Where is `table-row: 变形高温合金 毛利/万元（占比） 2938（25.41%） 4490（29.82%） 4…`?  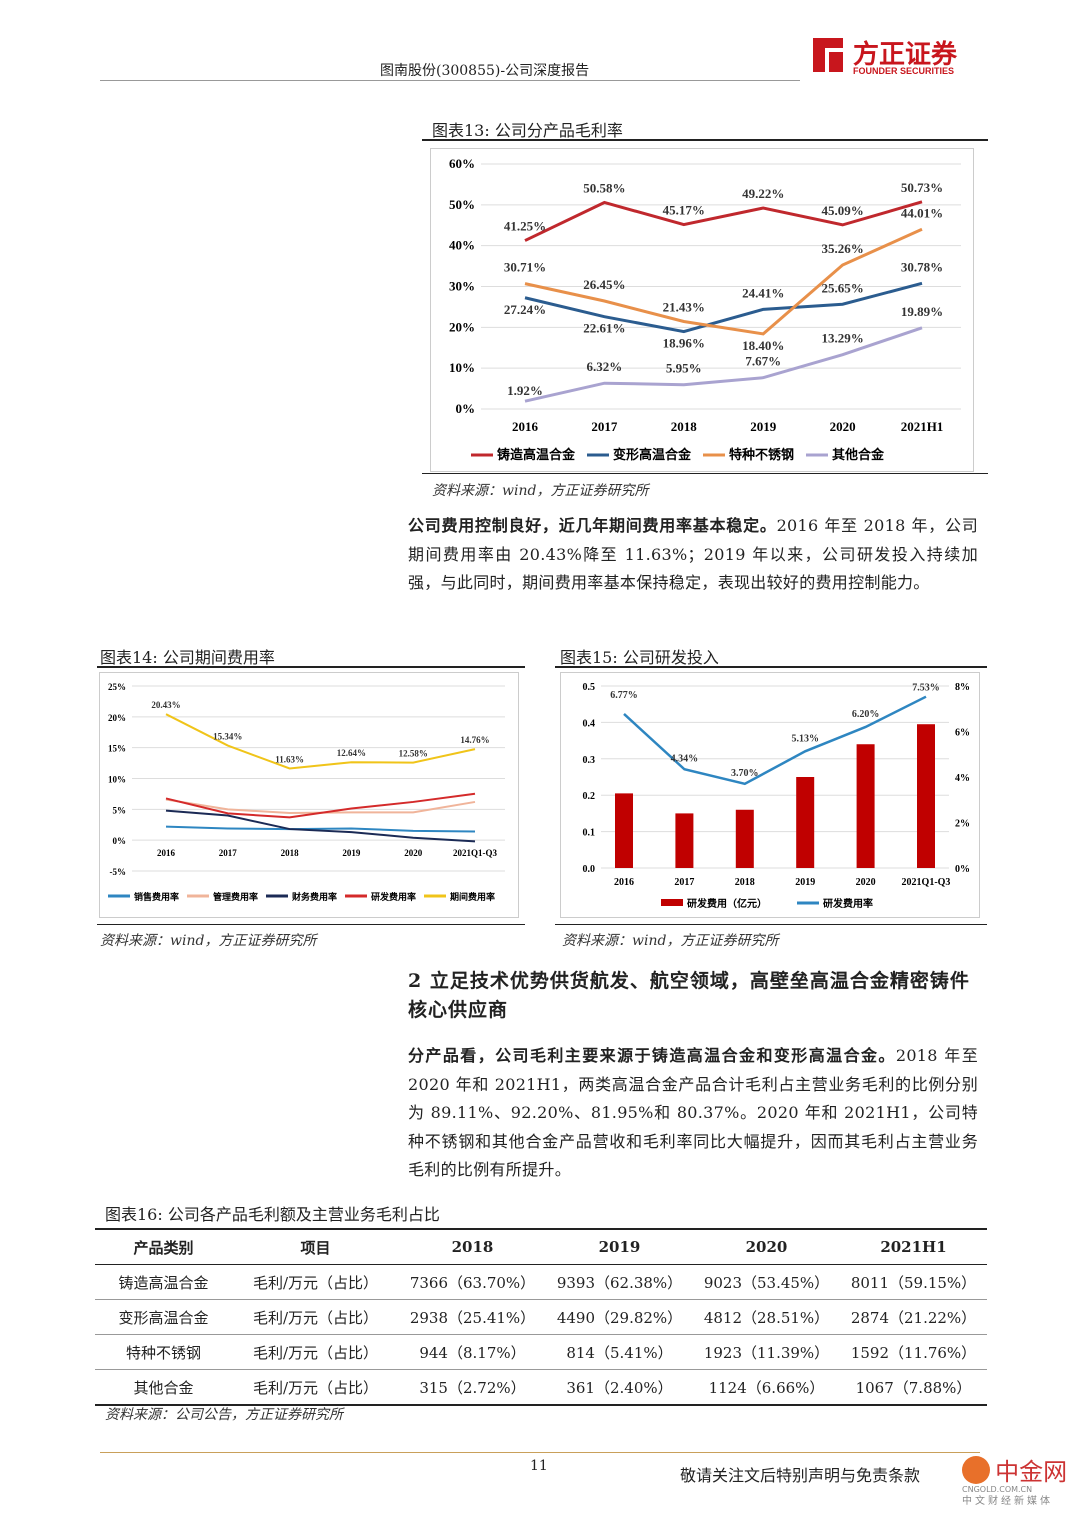
table-row: 变形高温合金 毛利/万元（占比） 2938（25.41%） 4490（29.82%） 4… is located at coordinates (541, 1317).